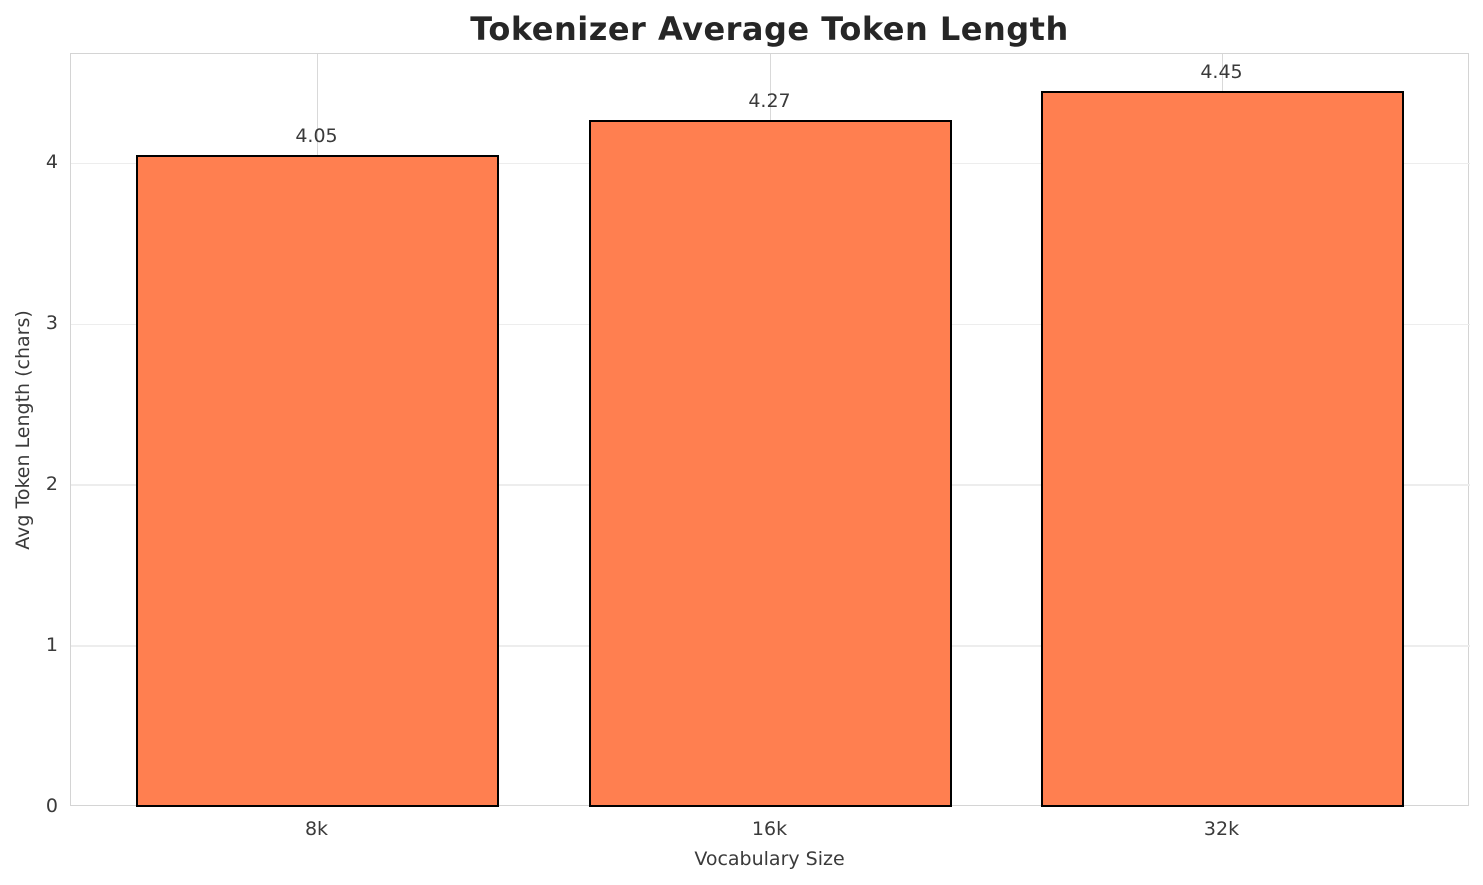 Image resolution: width=1483 pixels, height=885 pixels. Describe the element at coordinates (51, 806) in the screenshot. I see `y-tick-label: 0` at that location.